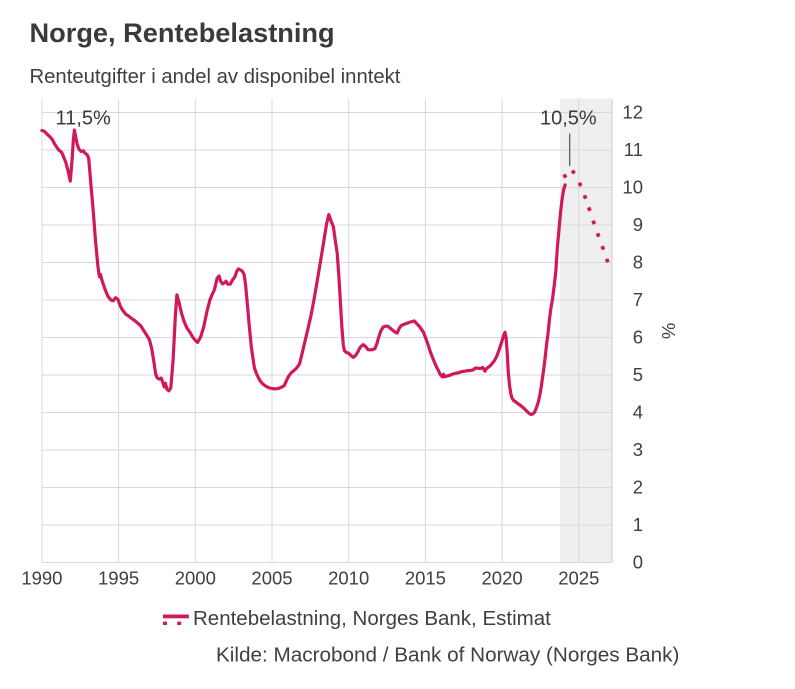 The image size is (795, 689). Describe the element at coordinates (372, 618) in the screenshot. I see `svg-text:Rentebelastning, Norges Bank,: Rentebelastning, Norges Bank, Estimat` at that location.